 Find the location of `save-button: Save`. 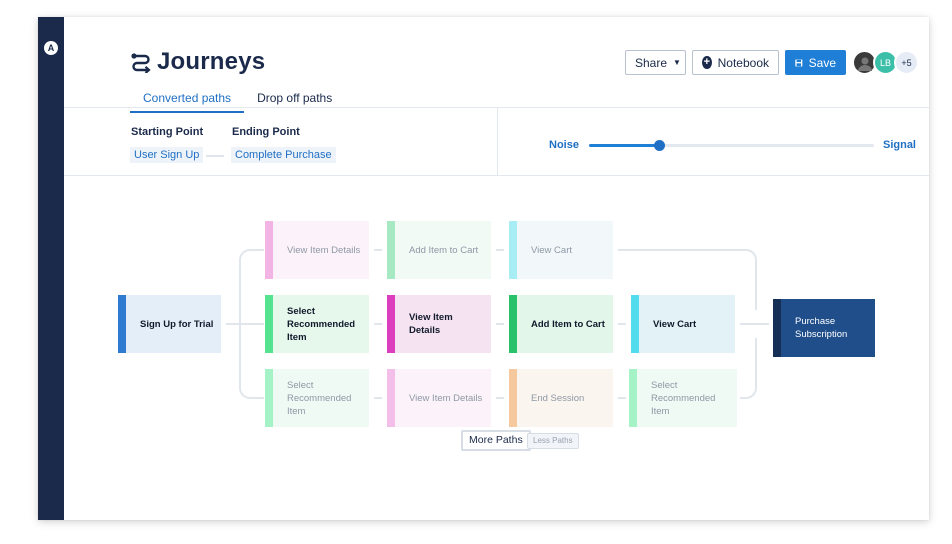

save-button: Save is located at coordinates (815, 62).